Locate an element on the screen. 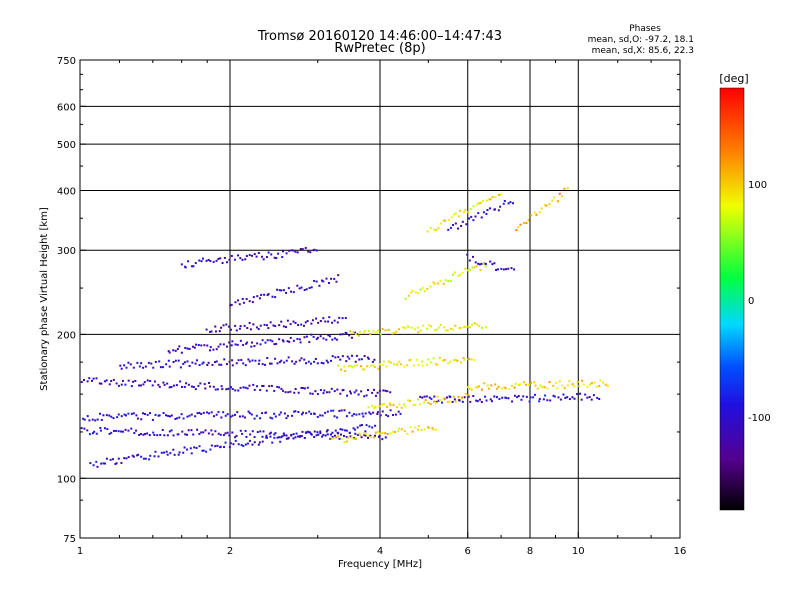 This screenshot has width=800, height=600. stats-o-line: mean, sd,O: -97.2, 18.1 is located at coordinates (641, 40).